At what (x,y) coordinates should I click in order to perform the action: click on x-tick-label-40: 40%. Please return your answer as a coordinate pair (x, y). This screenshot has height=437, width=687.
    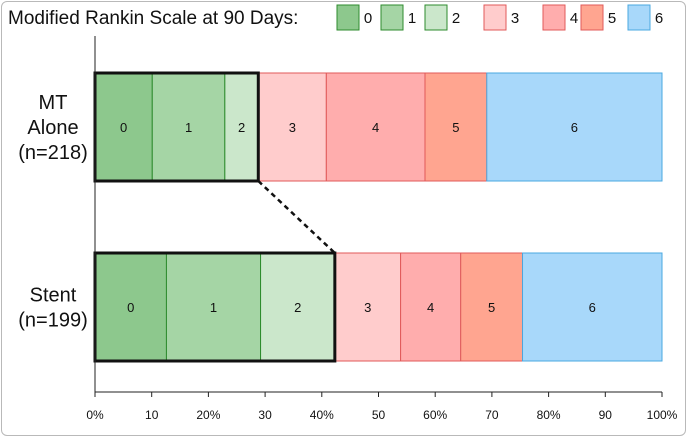
    Looking at the image, I should click on (322, 415).